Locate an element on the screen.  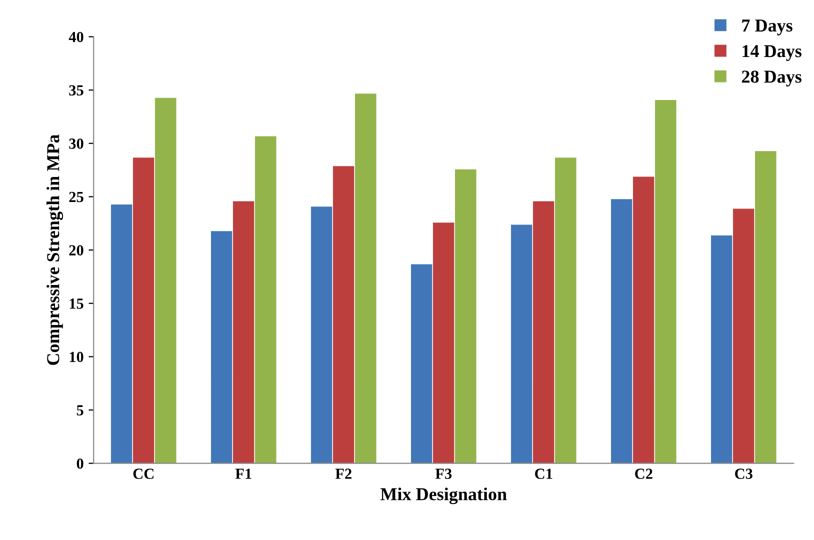
y-tick-label: 10 is located at coordinates (77, 357).